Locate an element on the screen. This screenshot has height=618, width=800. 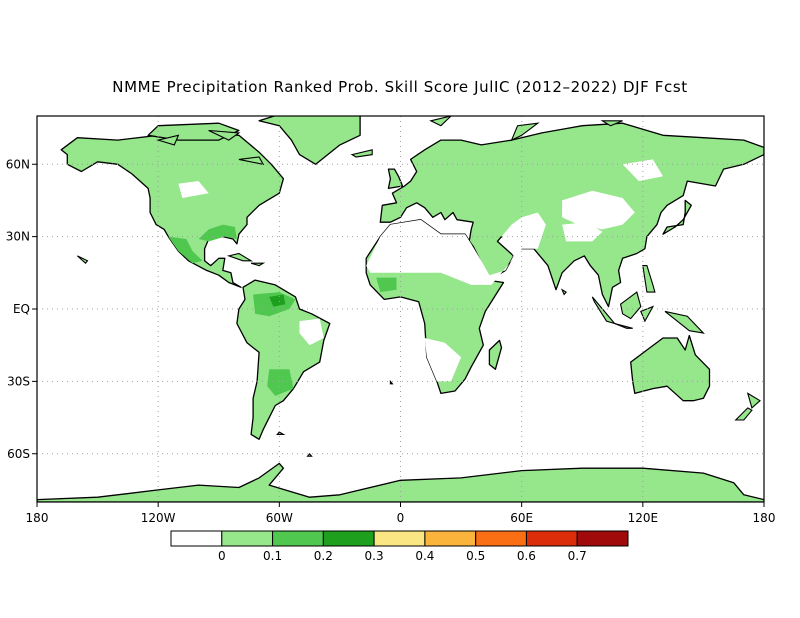
colorbar: 0 0.1 0.2 0.3 0.4 0.5 0.6 0.7 is located at coordinates (399, 546).